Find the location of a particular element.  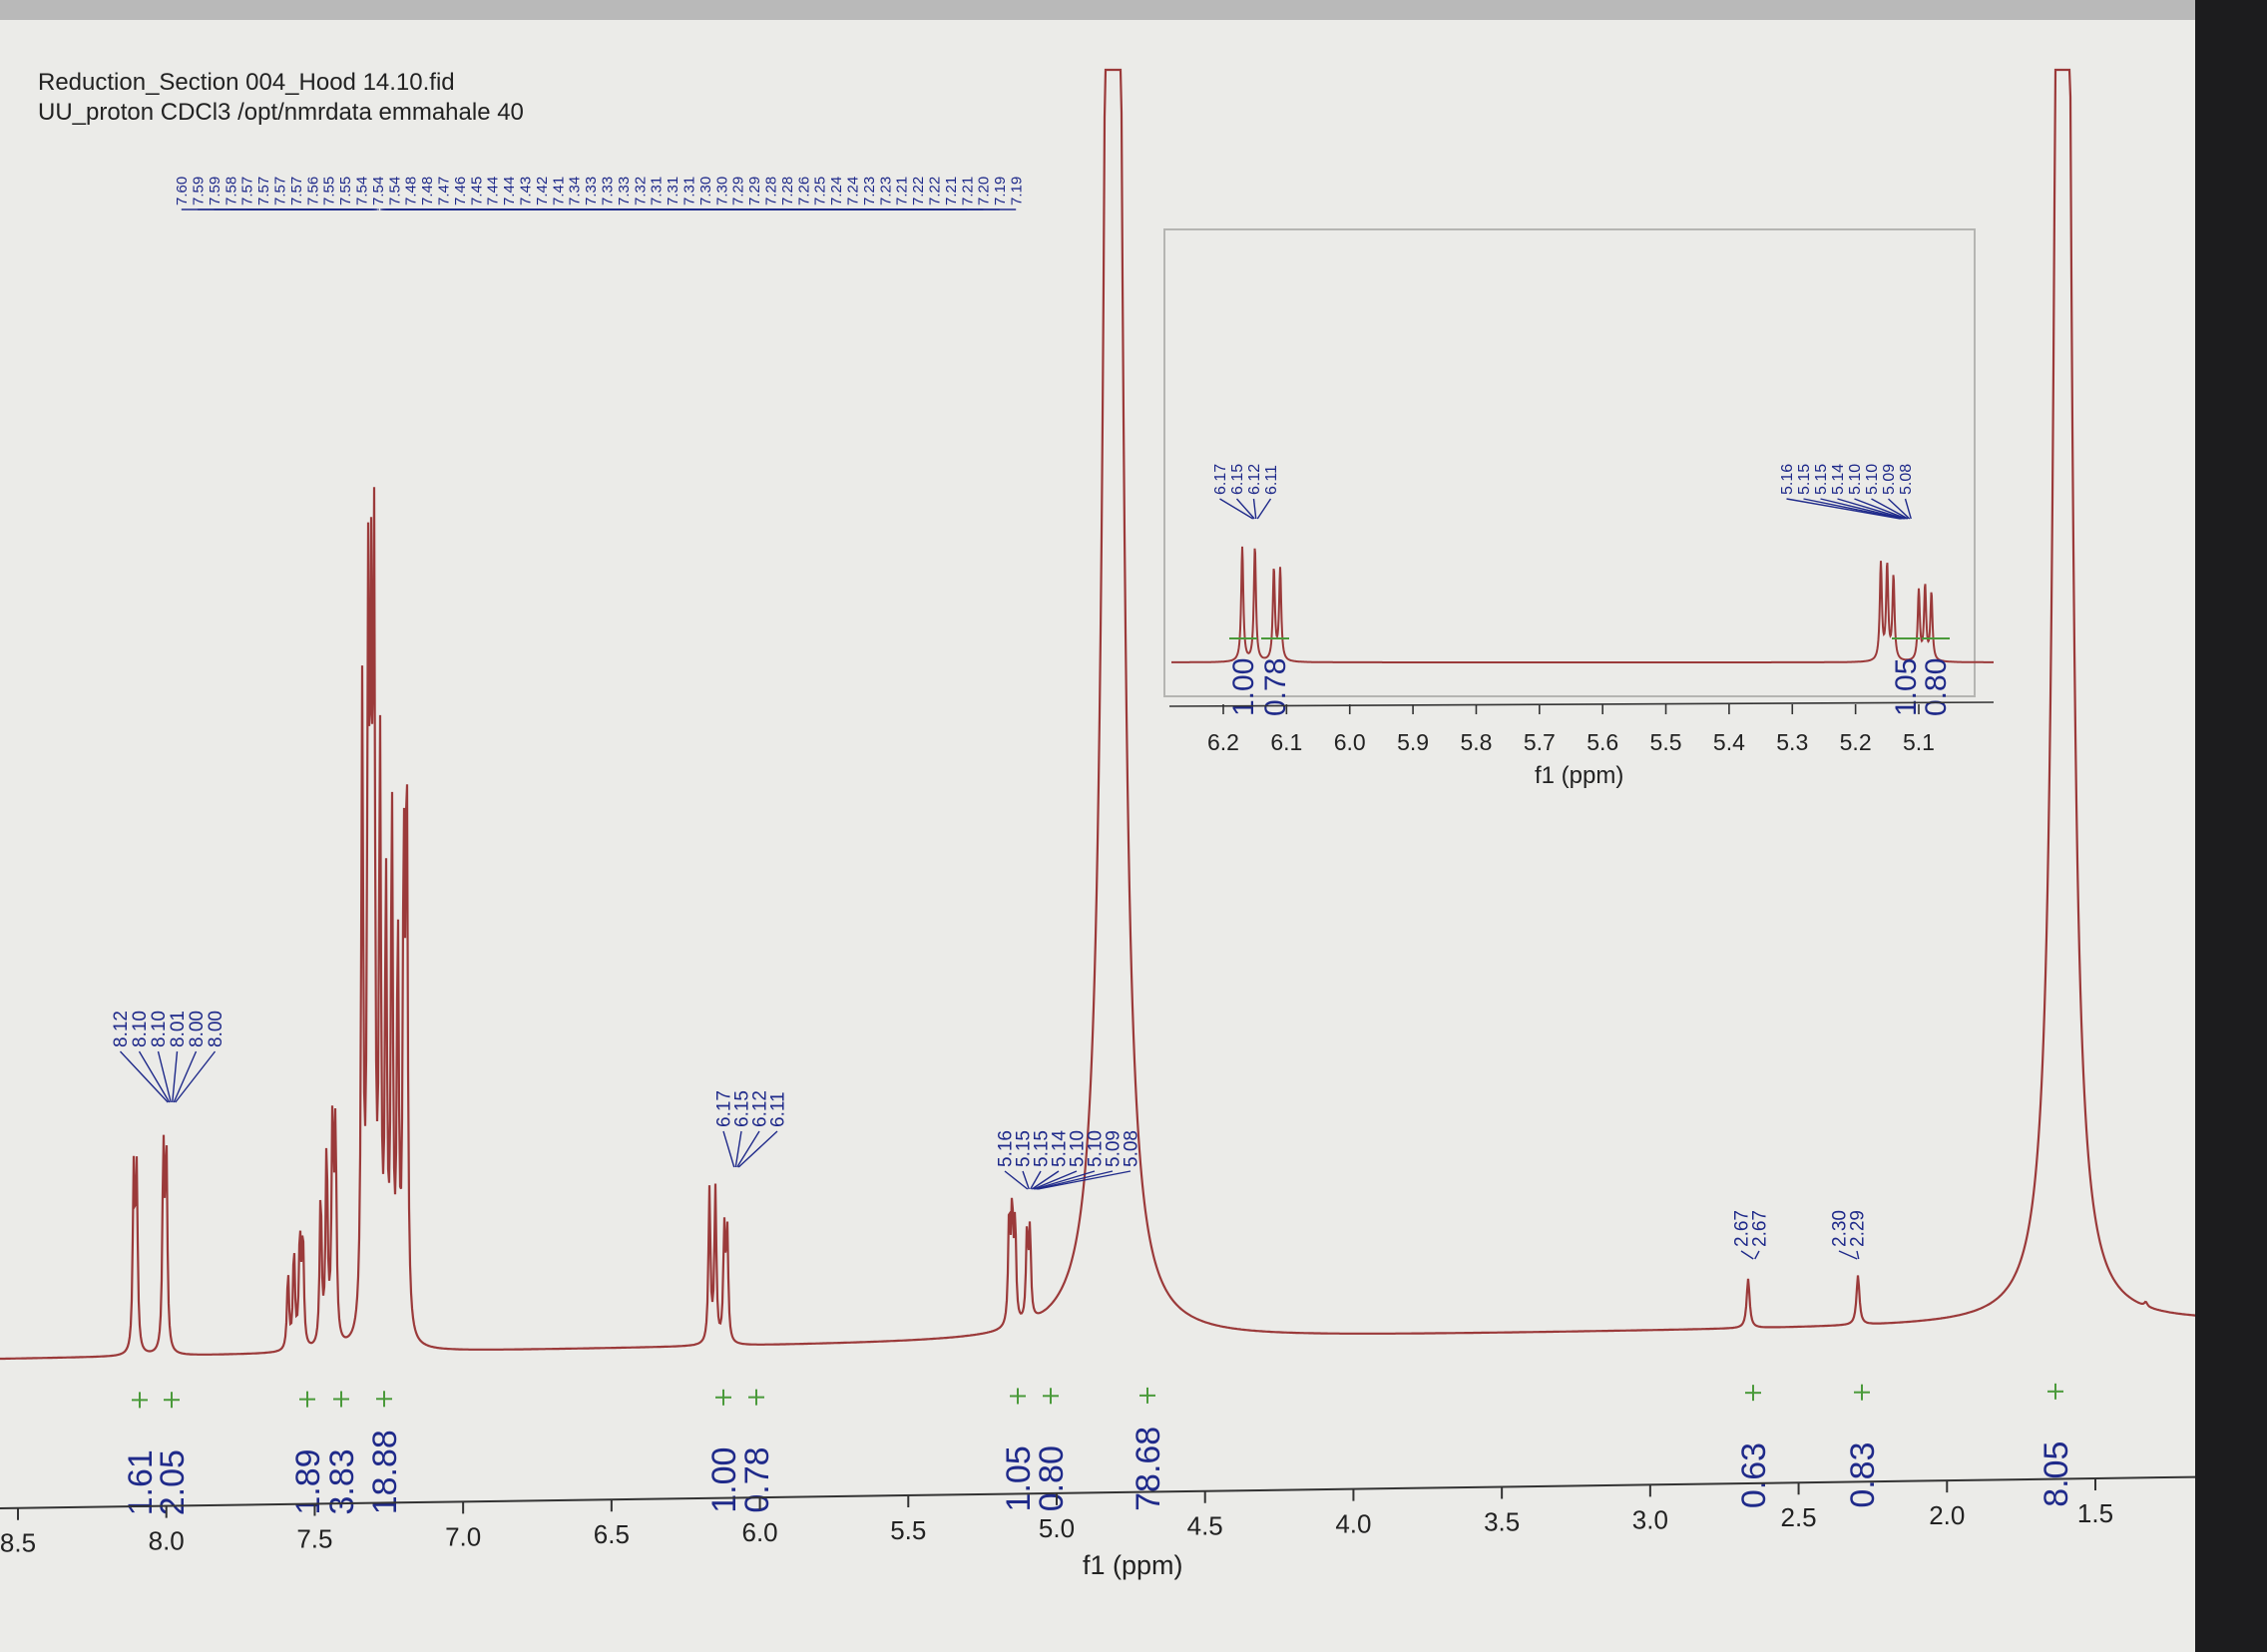

main-tick-label: 5.0 is located at coordinates (1057, 1528).